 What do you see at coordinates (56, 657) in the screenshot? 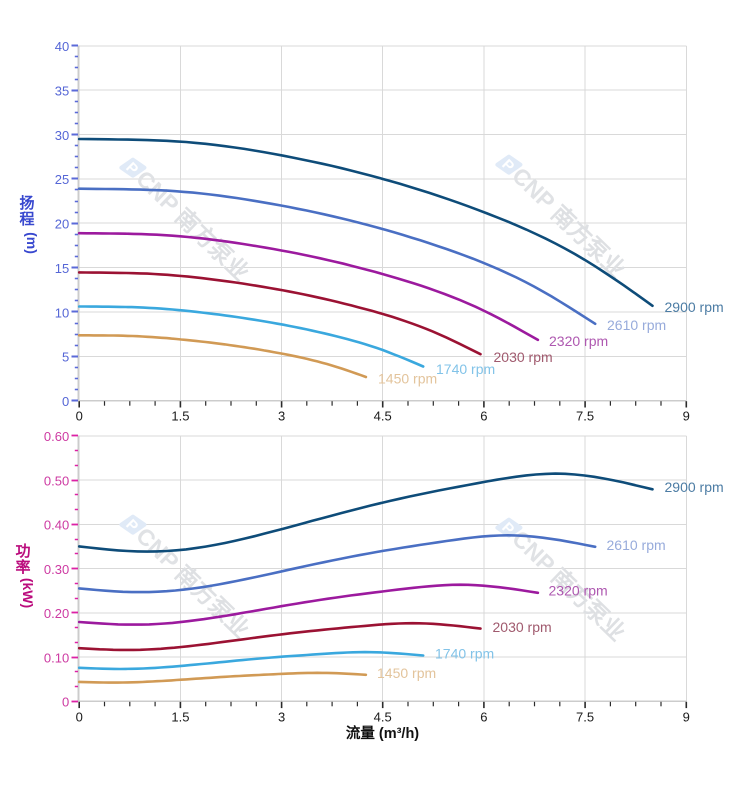
I see `svg-text: 0.10` at bounding box center [56, 657].